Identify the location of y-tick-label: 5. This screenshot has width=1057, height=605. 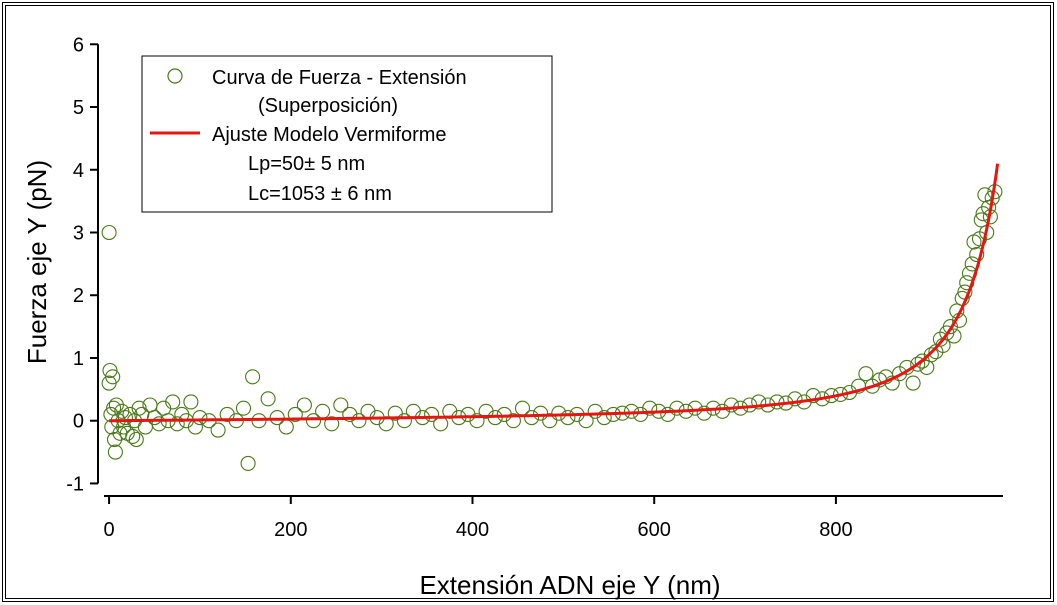
(78, 108).